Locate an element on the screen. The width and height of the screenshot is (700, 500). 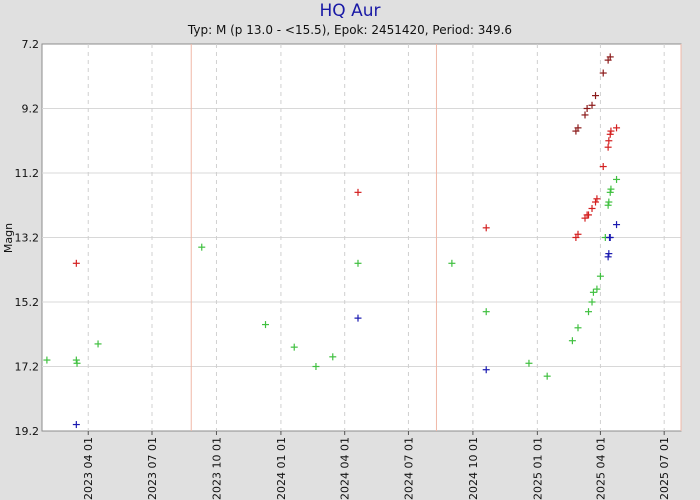
y-tick-label: 13.2 is located at coordinates (27, 238).